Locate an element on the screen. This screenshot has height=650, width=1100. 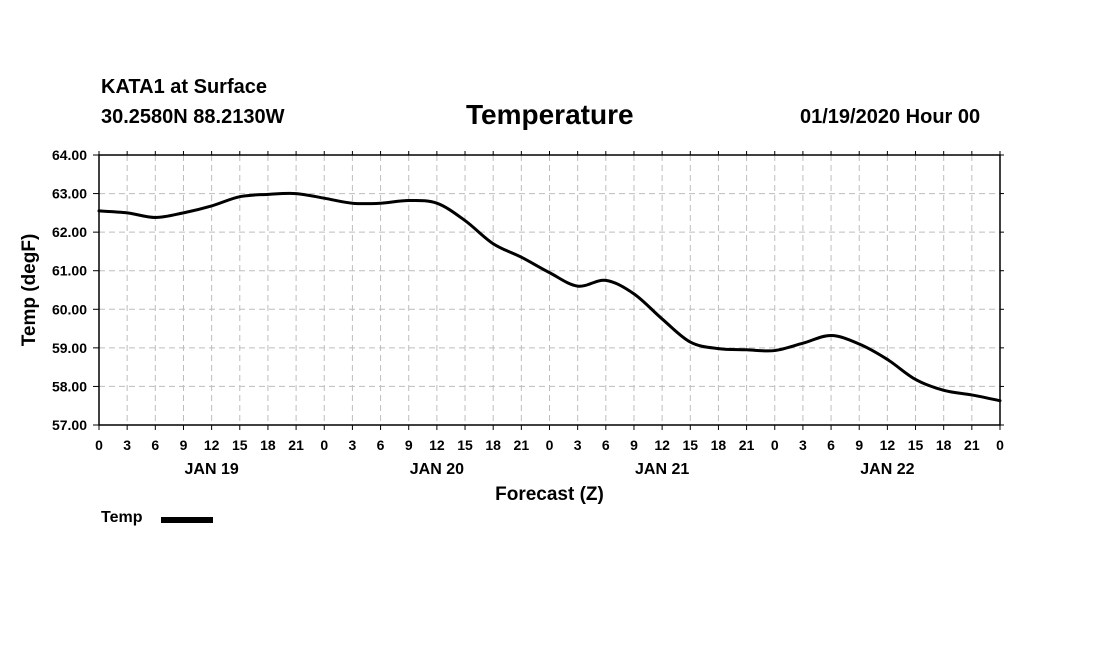
y-axis-title: Temp (degF) is located at coordinates (29, 290).